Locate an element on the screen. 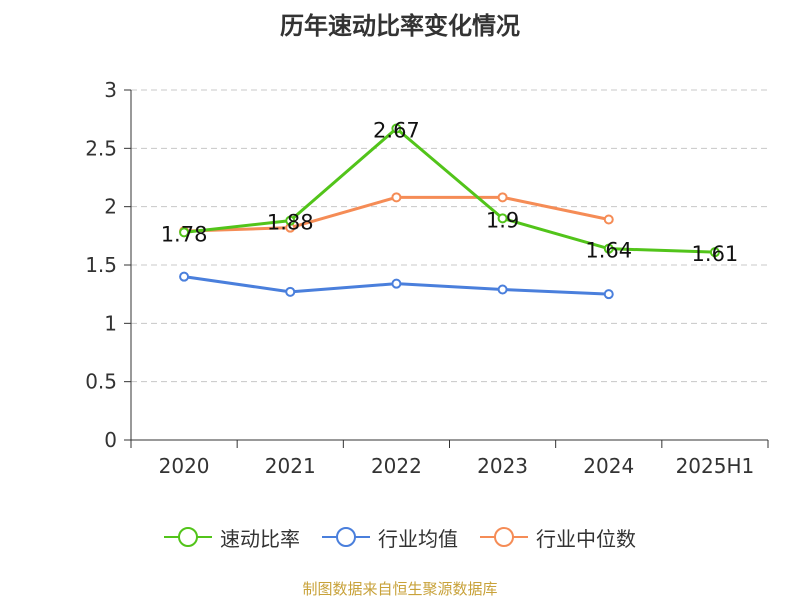  data-label: 1.64 is located at coordinates (608, 251).